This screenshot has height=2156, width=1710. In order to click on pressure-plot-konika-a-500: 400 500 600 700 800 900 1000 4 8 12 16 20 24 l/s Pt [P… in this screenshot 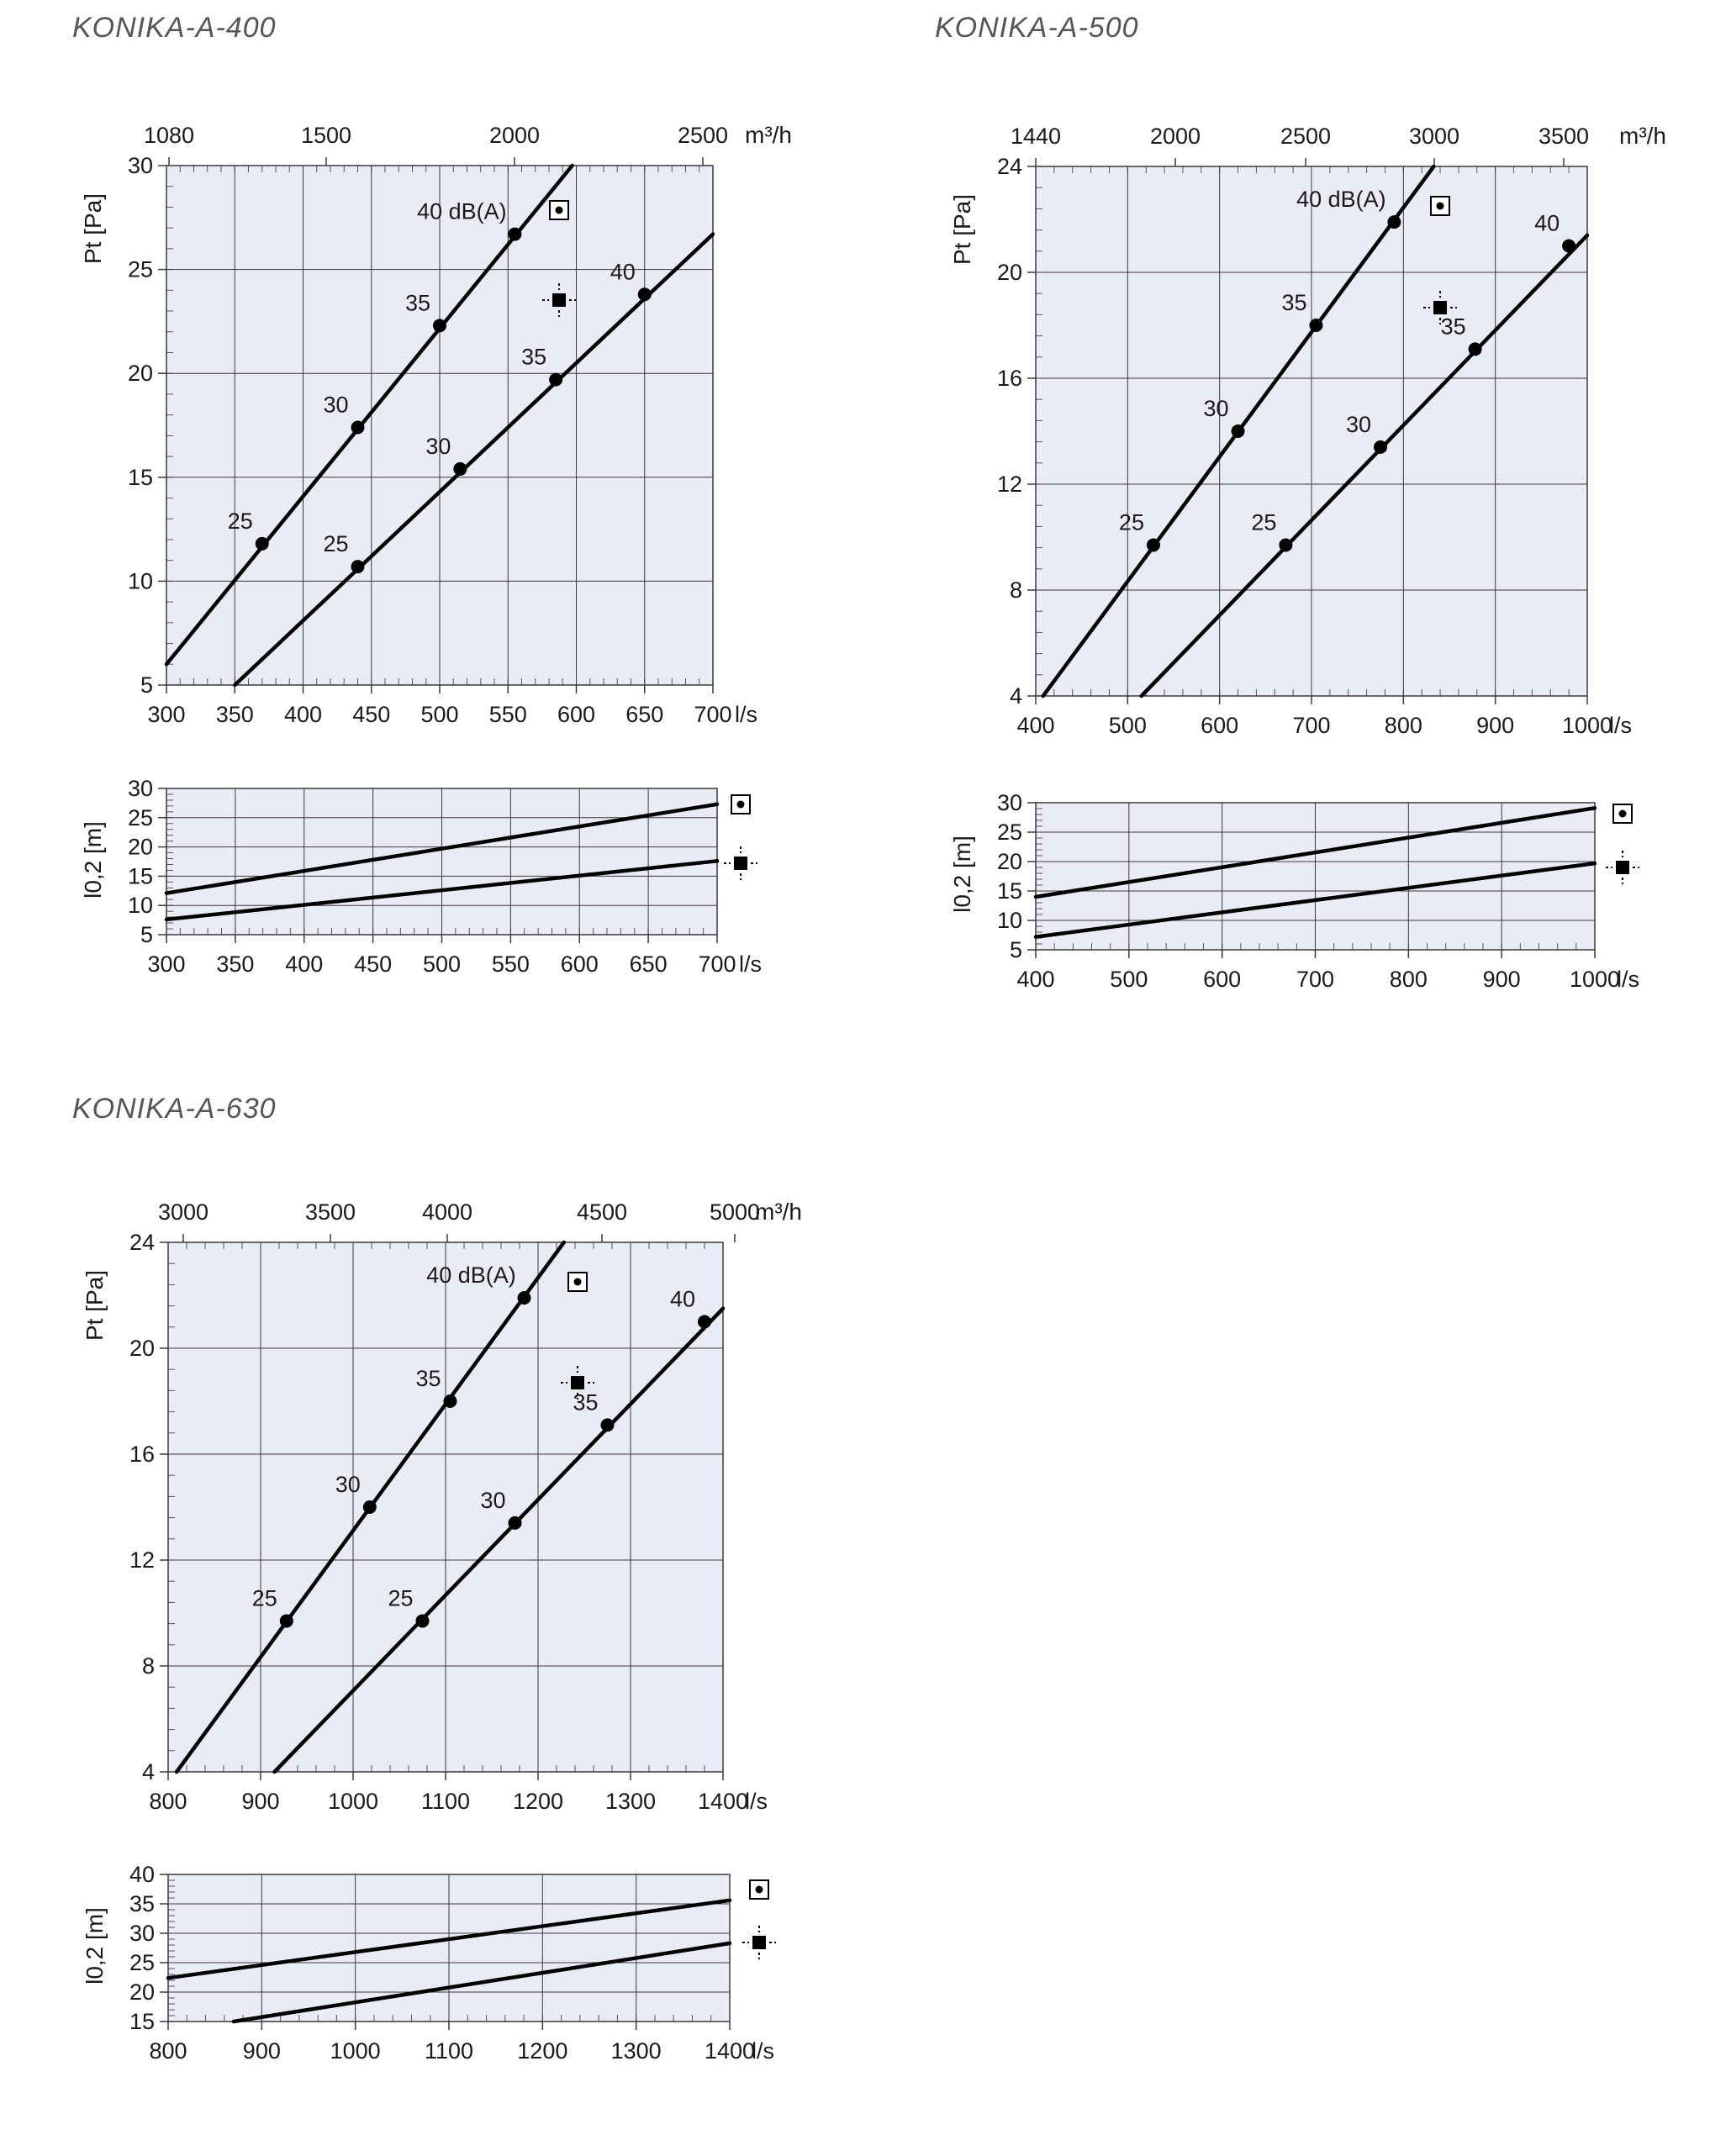, I will do `click(1307, 430)`.